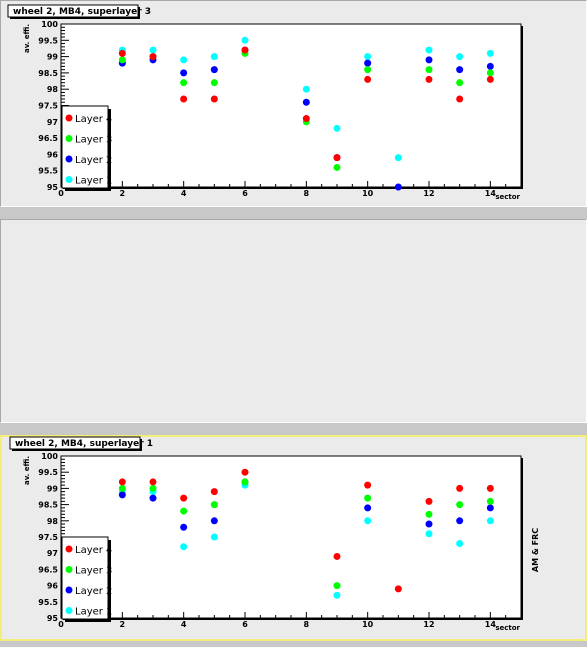 The image size is (587, 647). Describe the element at coordinates (86, 579) in the screenshot. I see `legend: Layer 4 Layer 3 Layer 2 Layer 1` at that location.